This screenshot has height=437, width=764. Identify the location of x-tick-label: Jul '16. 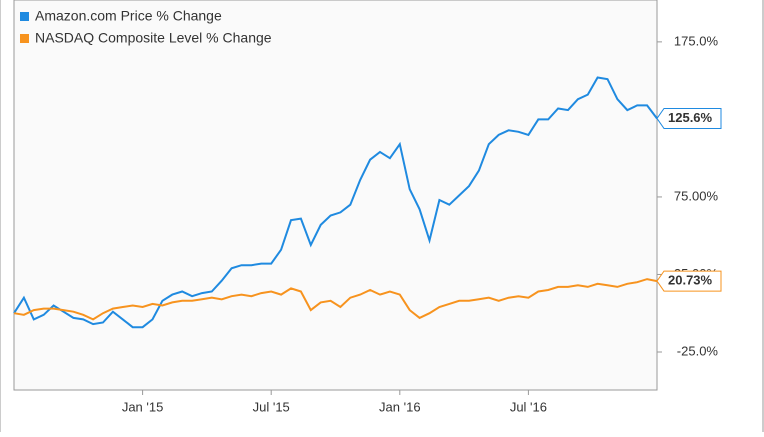
(528, 406).